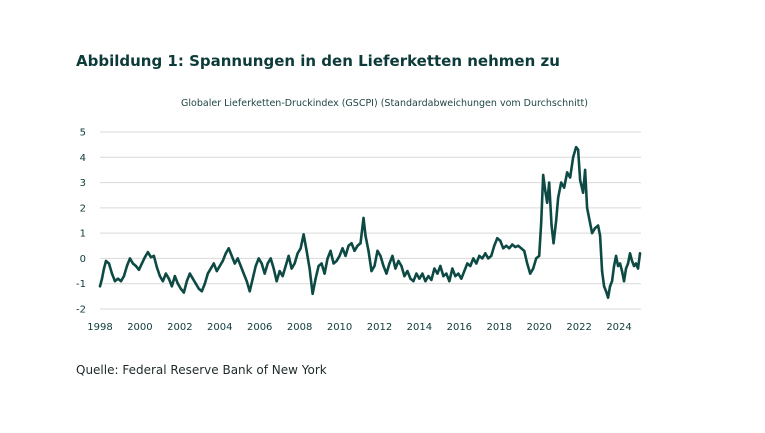 Image resolution: width=765 pixels, height=433 pixels. I want to click on y-tick-label: 1, so click(83, 234).